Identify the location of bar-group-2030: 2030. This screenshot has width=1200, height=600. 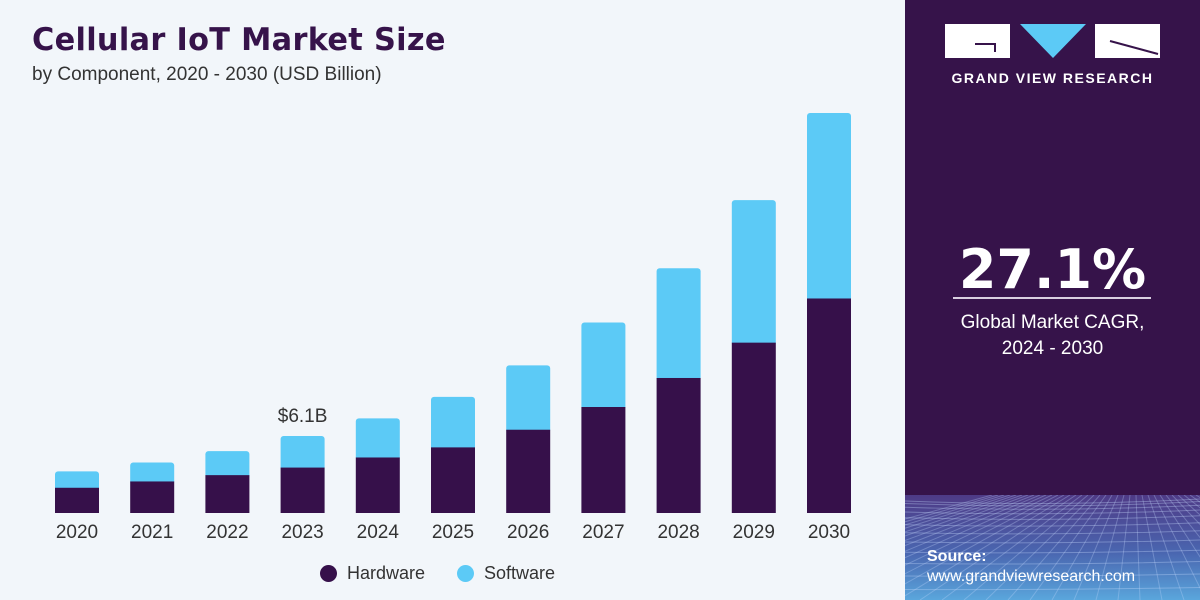
(829, 328).